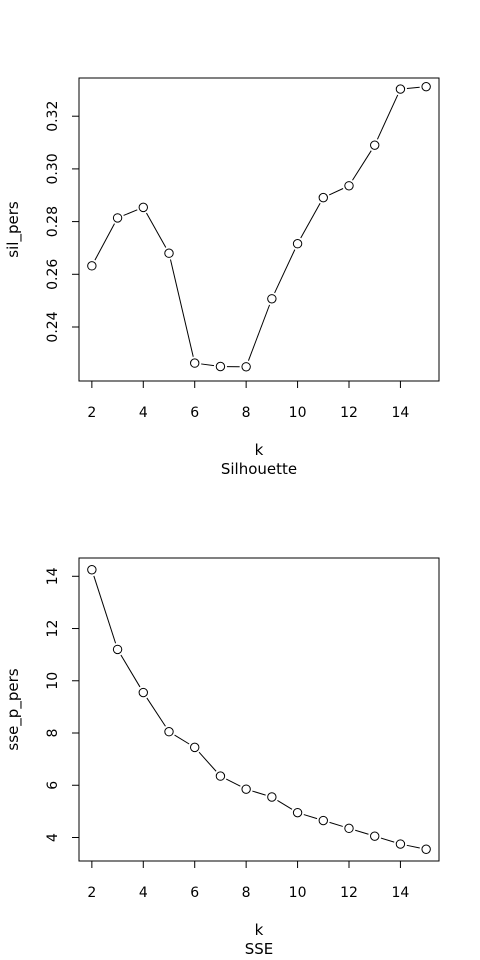  What do you see at coordinates (259, 949) in the screenshot?
I see `chart-subtitle: SSE` at bounding box center [259, 949].